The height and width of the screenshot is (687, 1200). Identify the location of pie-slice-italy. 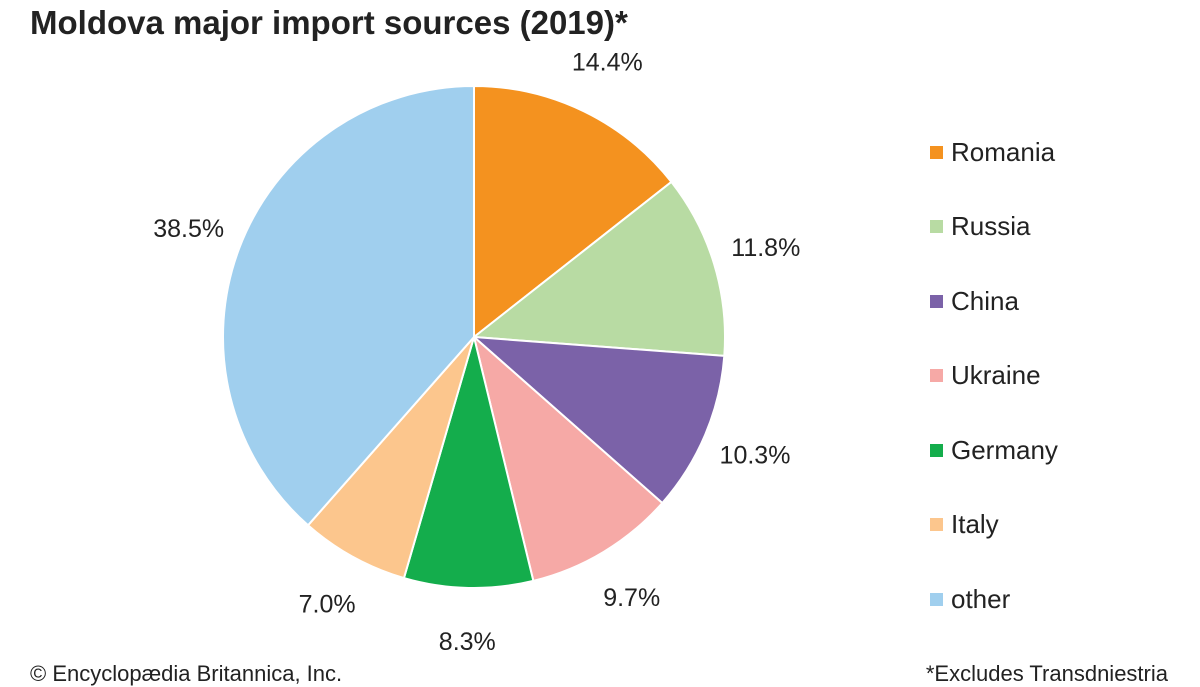
(391, 458).